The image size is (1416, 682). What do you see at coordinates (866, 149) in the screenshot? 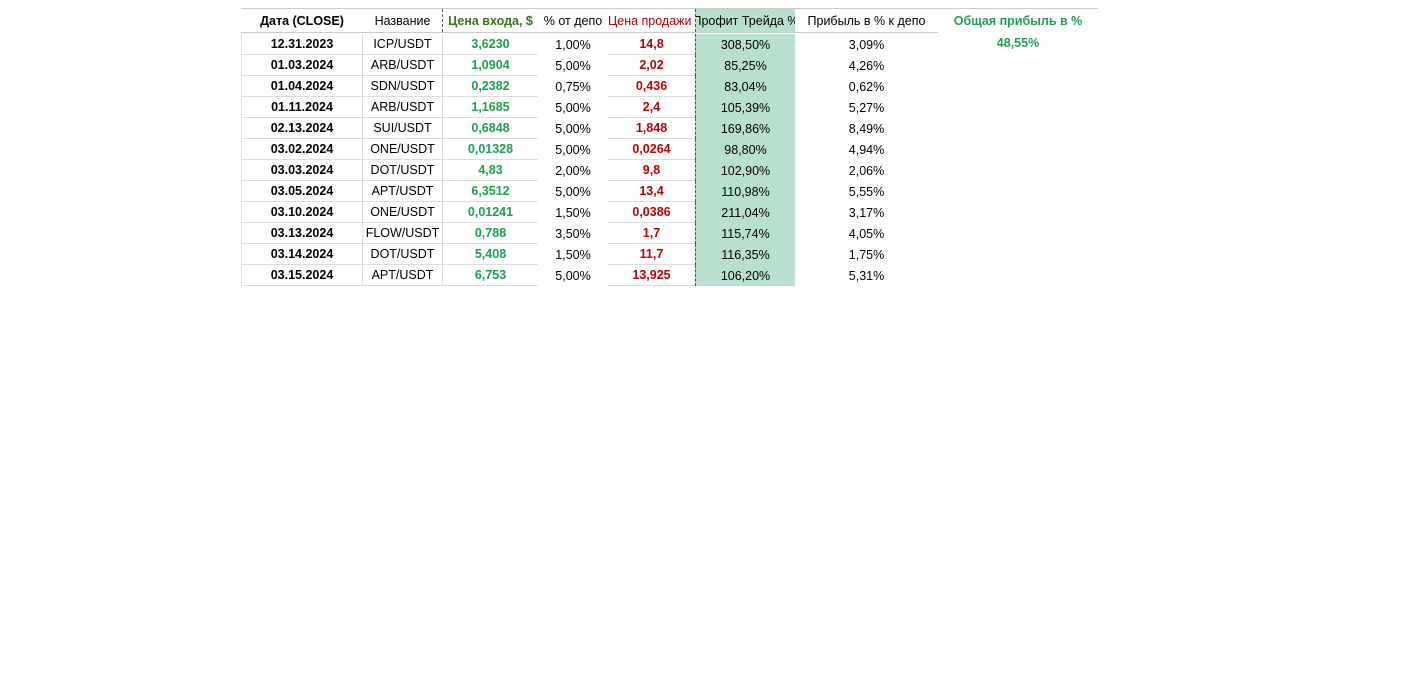
I see `table-cell: 4,94%` at bounding box center [866, 149].